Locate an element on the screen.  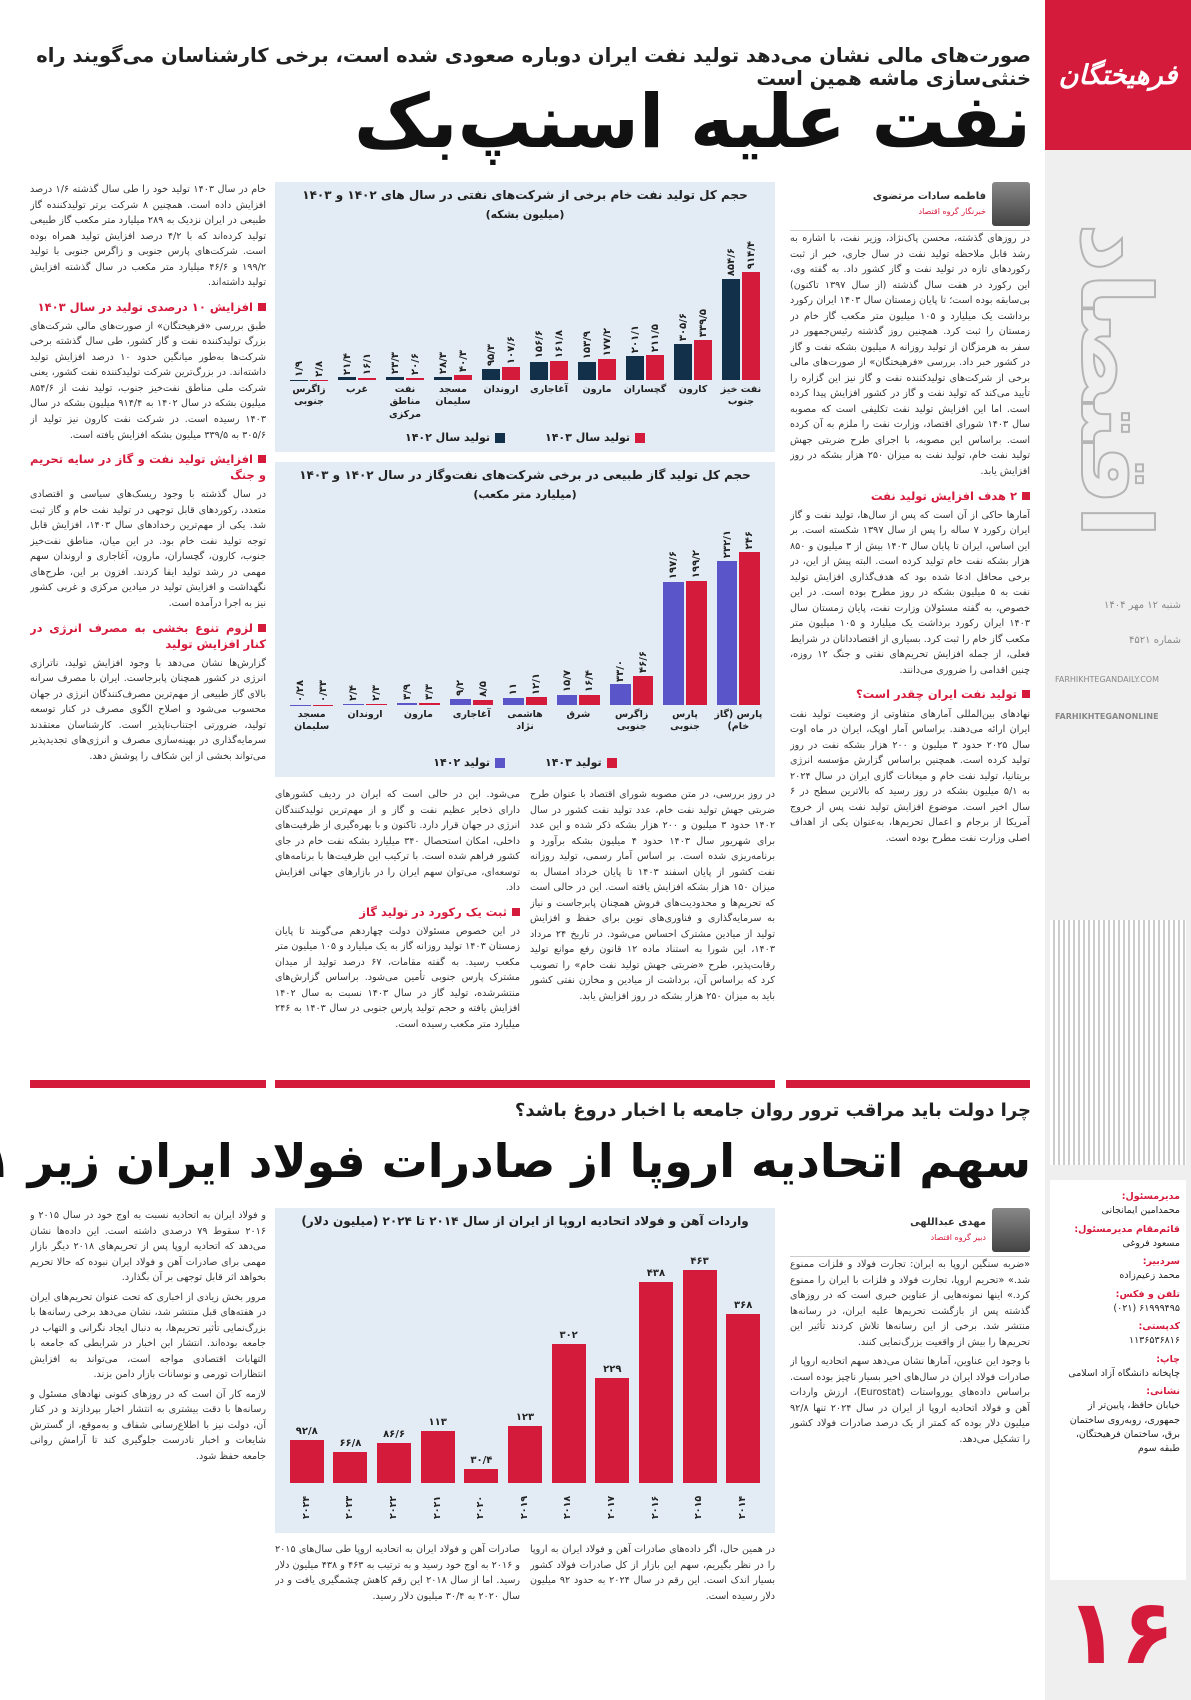
bar-pair: ۱۶/۴ ۱۵/۷ is located at coordinates (578, 687).